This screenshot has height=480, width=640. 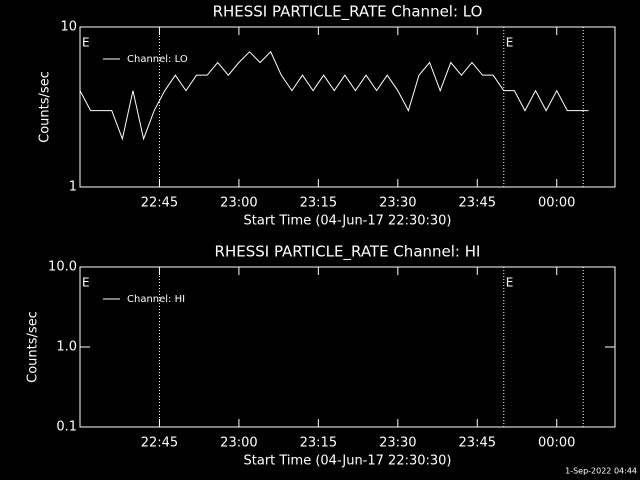 What do you see at coordinates (68, 27) in the screenshot?
I see `y-tick-label: 10` at bounding box center [68, 27].